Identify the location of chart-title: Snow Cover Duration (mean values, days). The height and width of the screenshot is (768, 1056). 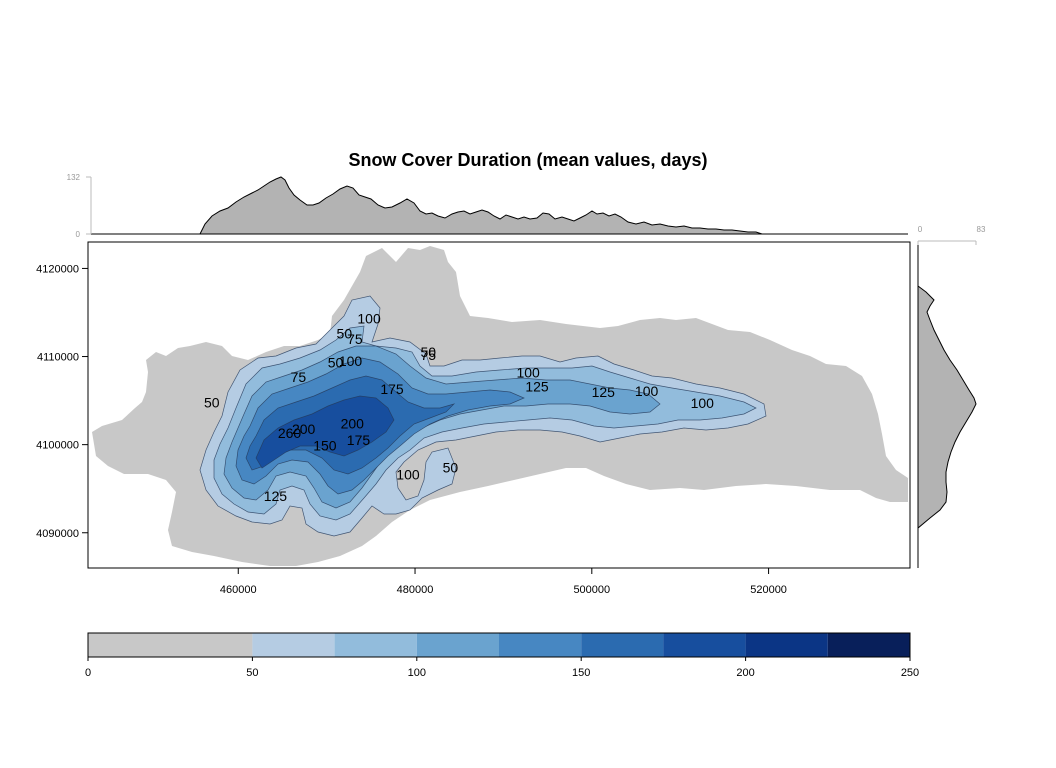
(528, 160).